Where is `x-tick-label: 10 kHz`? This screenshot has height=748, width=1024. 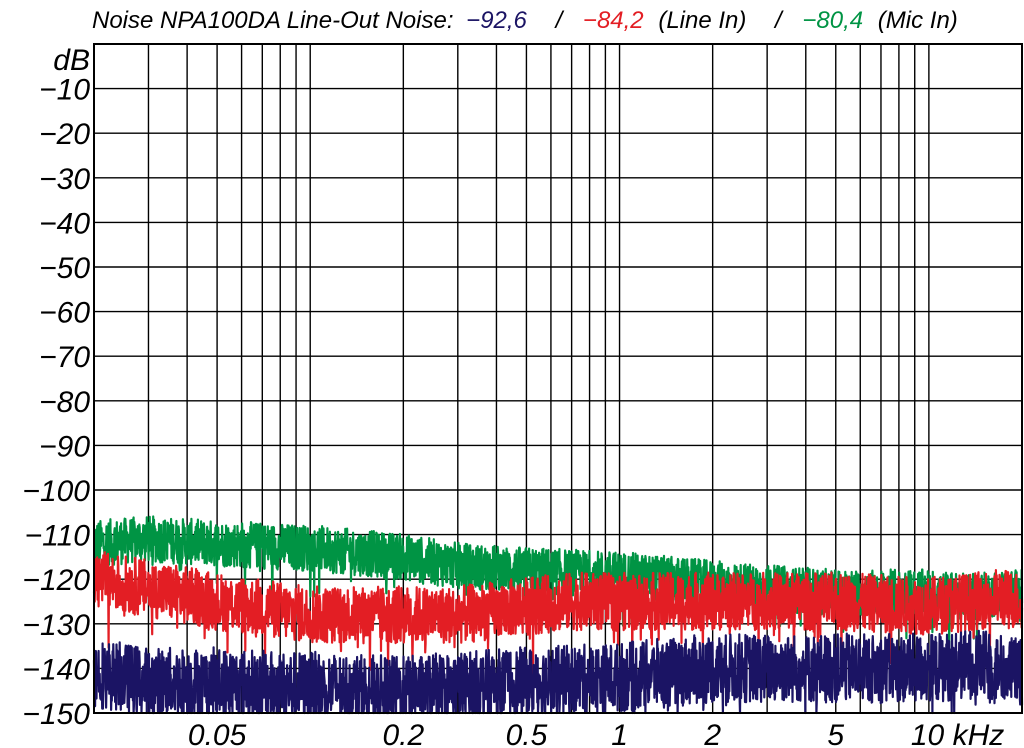
x-tick-label: 10 kHz is located at coordinates (957, 733).